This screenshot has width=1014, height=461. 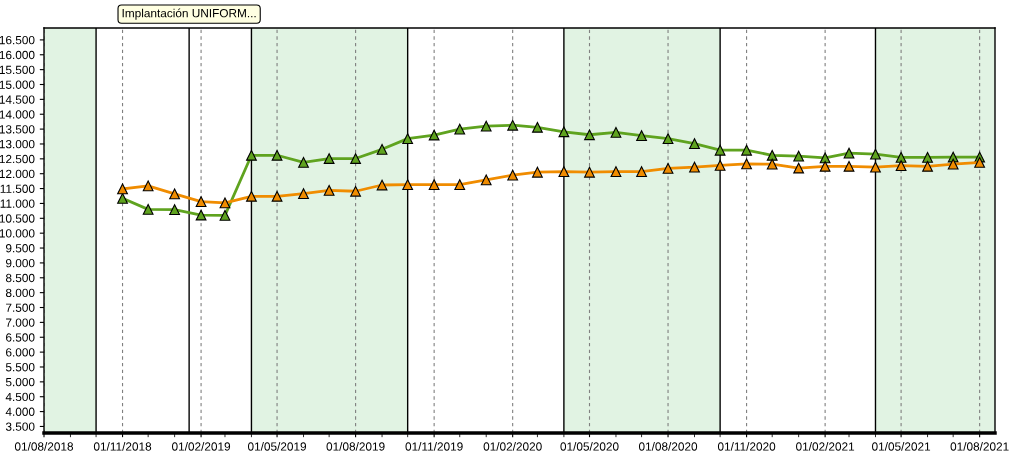 What do you see at coordinates (901, 446) in the screenshot?
I see `x-tick-label: 01/05/2021` at bounding box center [901, 446].